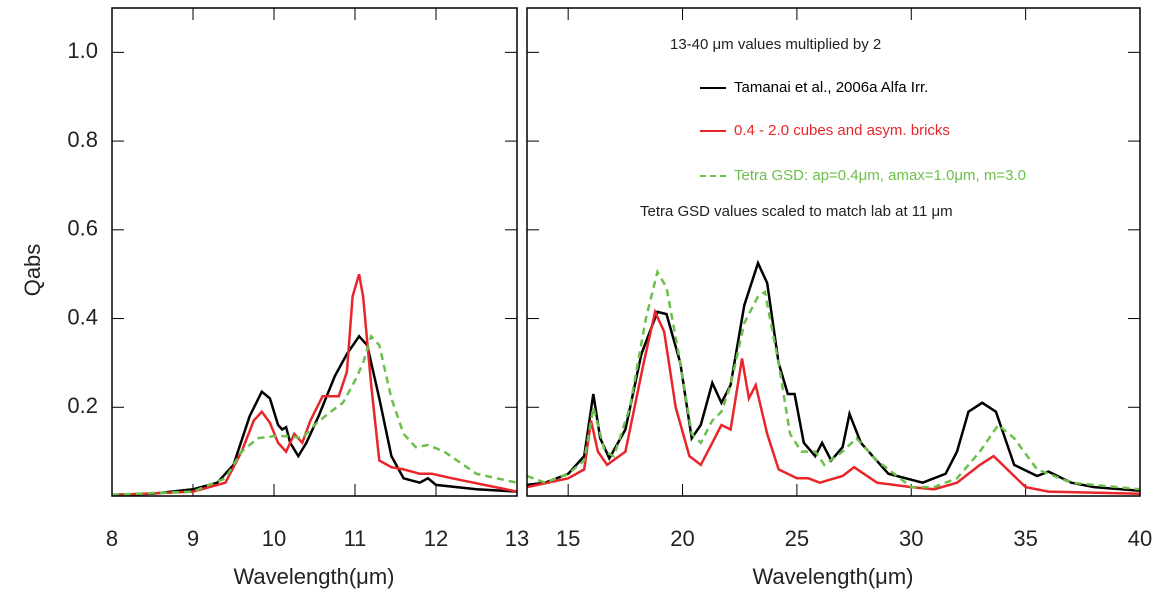  What do you see at coordinates (82, 316) in the screenshot?
I see `y-tick-label: 0.4` at bounding box center [82, 316].